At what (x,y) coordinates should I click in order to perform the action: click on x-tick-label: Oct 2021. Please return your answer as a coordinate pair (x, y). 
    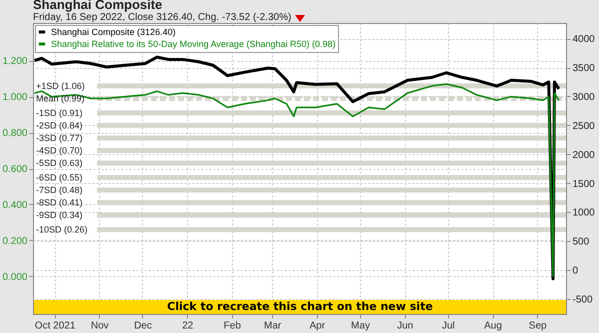
    Looking at the image, I should click on (55, 326).